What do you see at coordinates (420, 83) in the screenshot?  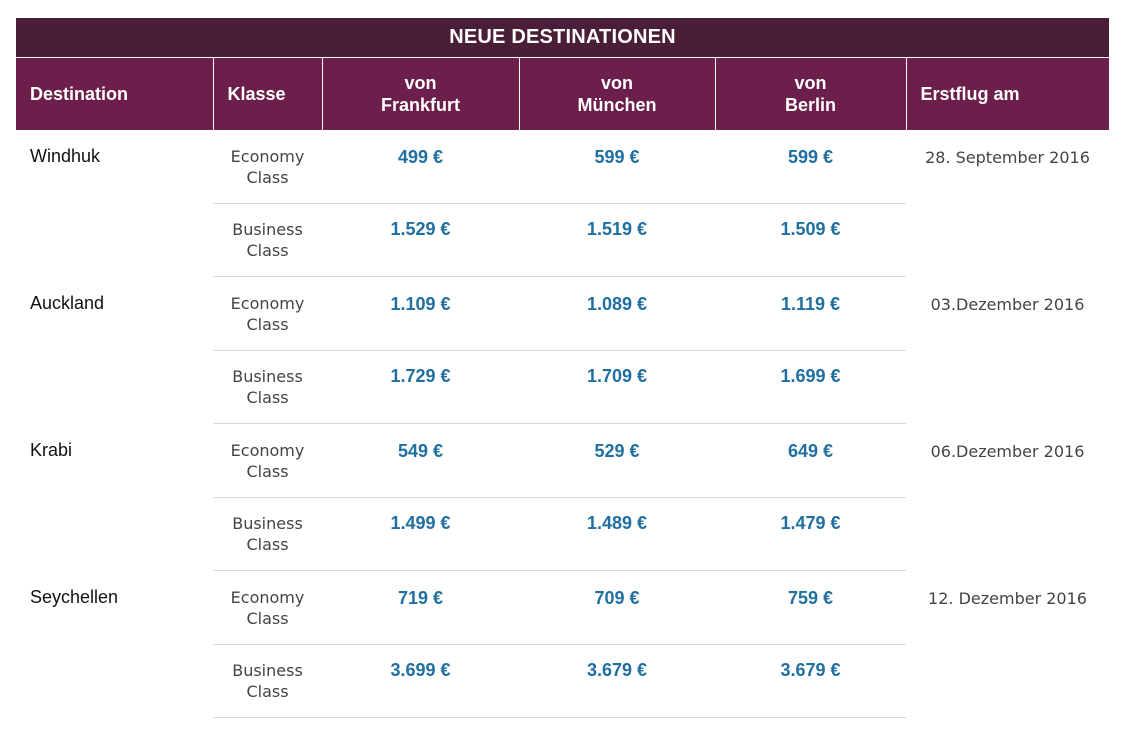 I see `header-frankfurt-top: von` at bounding box center [420, 83].